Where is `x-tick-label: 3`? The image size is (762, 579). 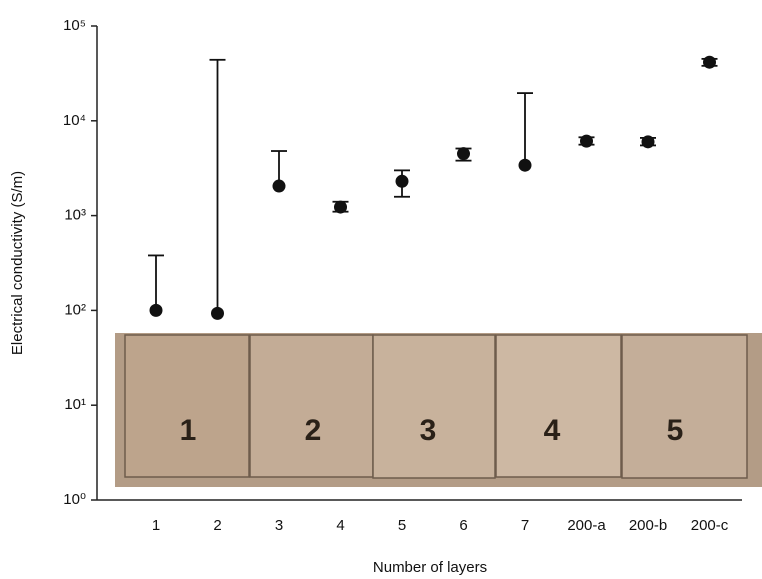 x-tick-label: 3 is located at coordinates (279, 525).